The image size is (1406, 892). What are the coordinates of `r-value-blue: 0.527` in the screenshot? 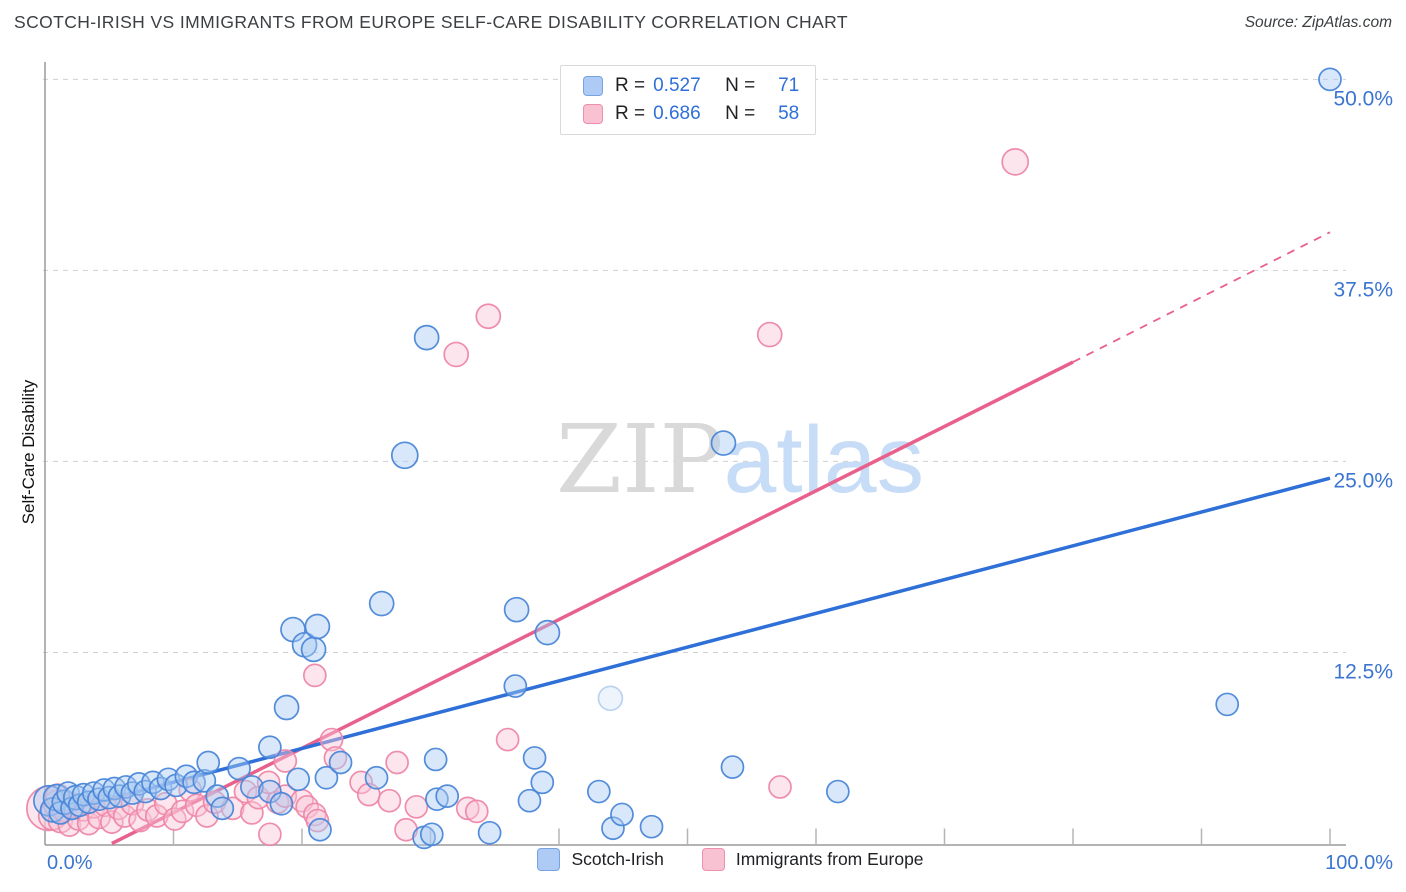 It's located at (677, 85).